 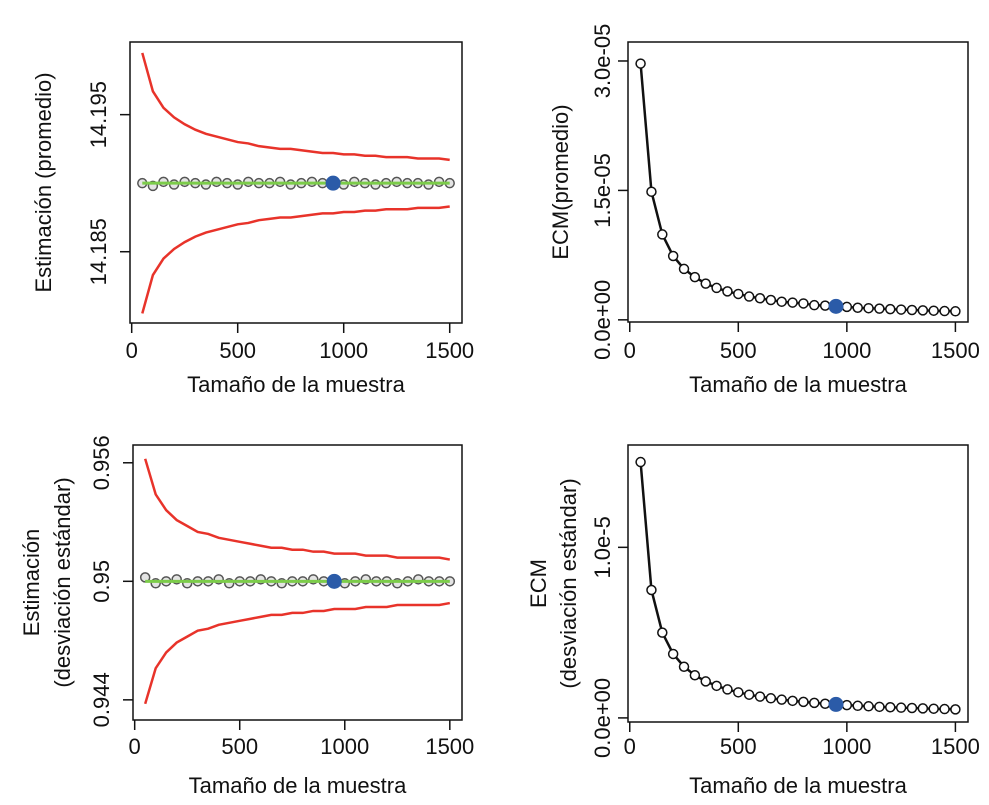 What do you see at coordinates (98, 251) in the screenshot?
I see `y-tick-label: 14.185` at bounding box center [98, 251].